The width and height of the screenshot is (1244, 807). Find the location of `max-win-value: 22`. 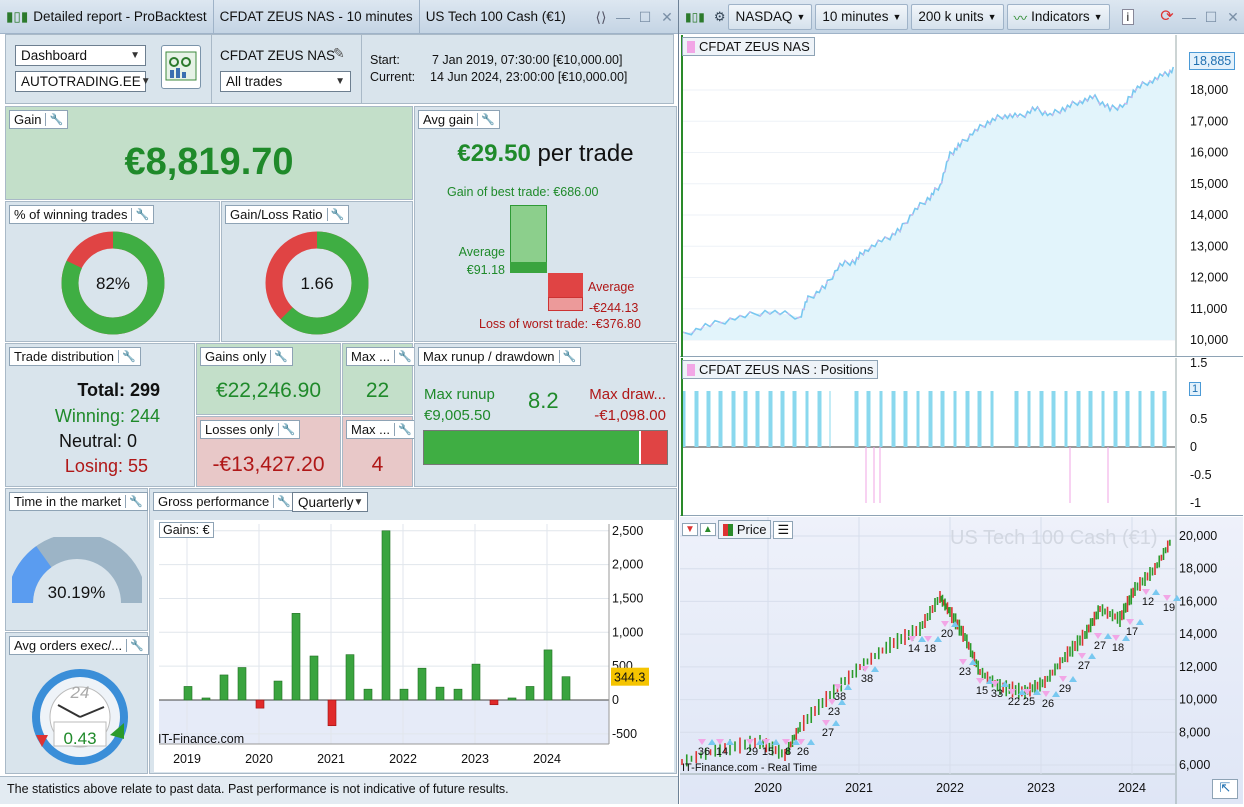

max-win-value: 22 is located at coordinates (377, 390).